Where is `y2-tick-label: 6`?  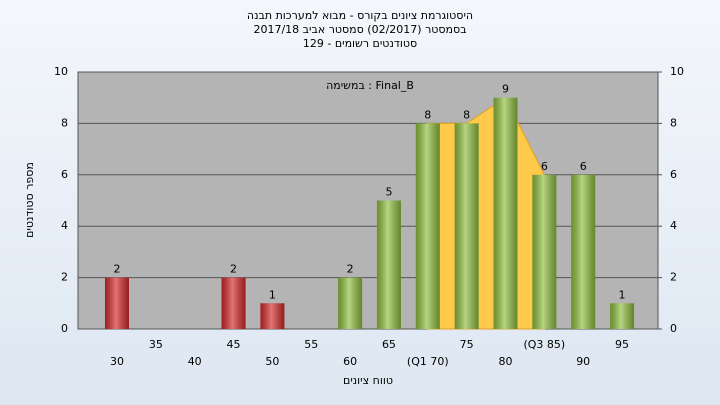 y2-tick-label: 6 is located at coordinates (673, 174).